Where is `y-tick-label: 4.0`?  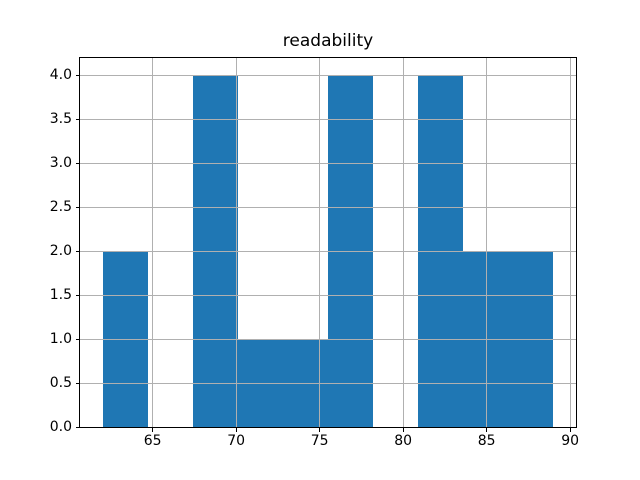 y-tick-label: 4.0 is located at coordinates (60, 74).